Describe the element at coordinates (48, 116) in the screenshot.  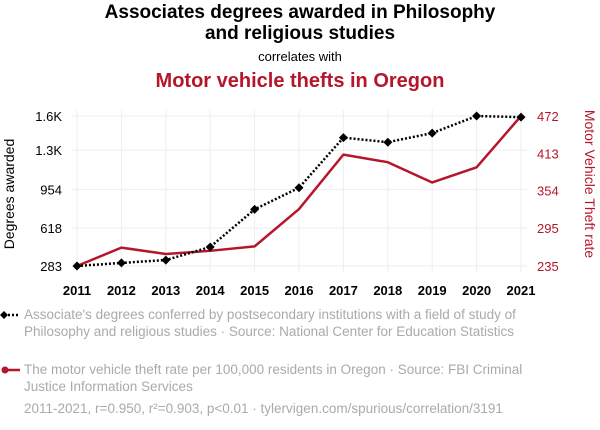
I see `left-tick-label: 1.6K` at that location.